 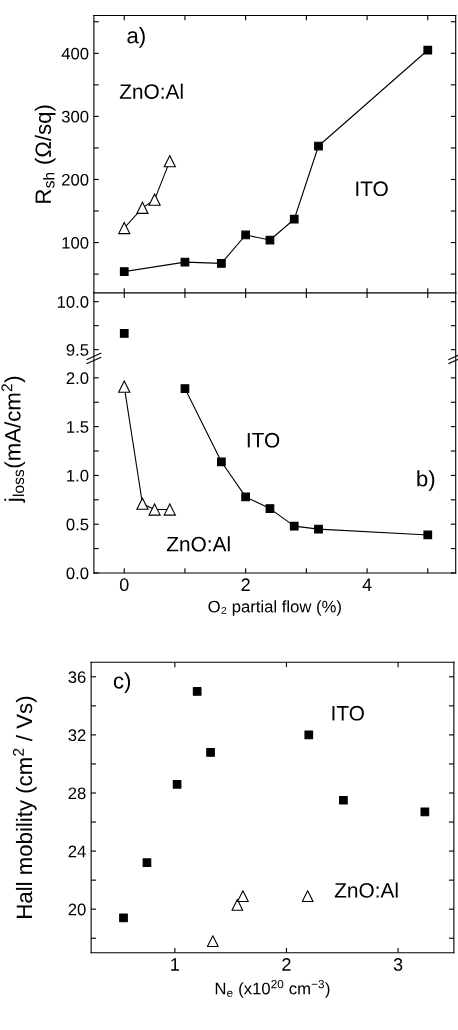 What do you see at coordinates (77, 350) in the screenshot?
I see `y-tick-label: 9.5` at bounding box center [77, 350].